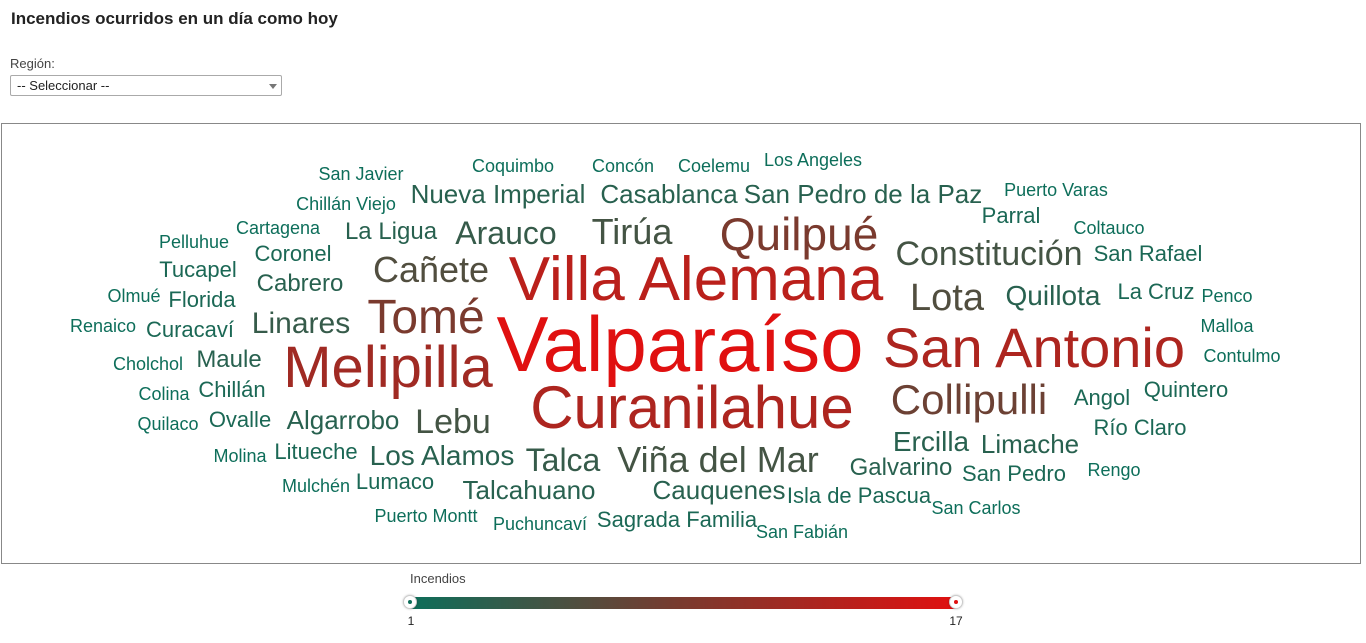 The image size is (1366, 643). What do you see at coordinates (802, 532) in the screenshot?
I see `cloud-word: San Fabián` at bounding box center [802, 532].